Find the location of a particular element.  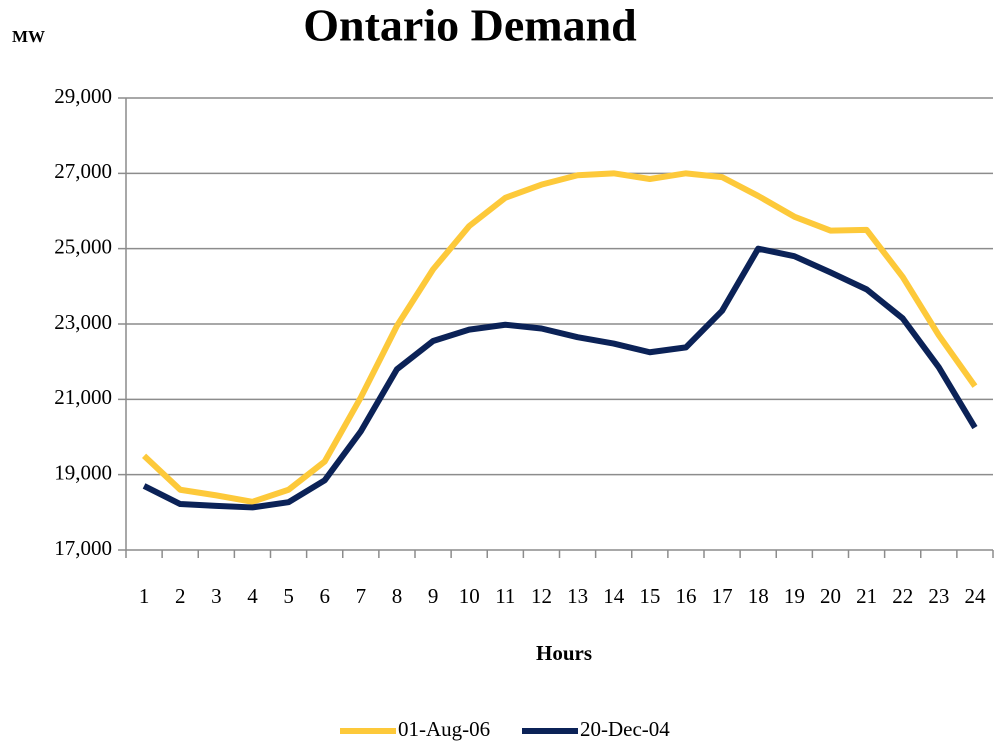

x-tick-label: 4 is located at coordinates (252, 596).